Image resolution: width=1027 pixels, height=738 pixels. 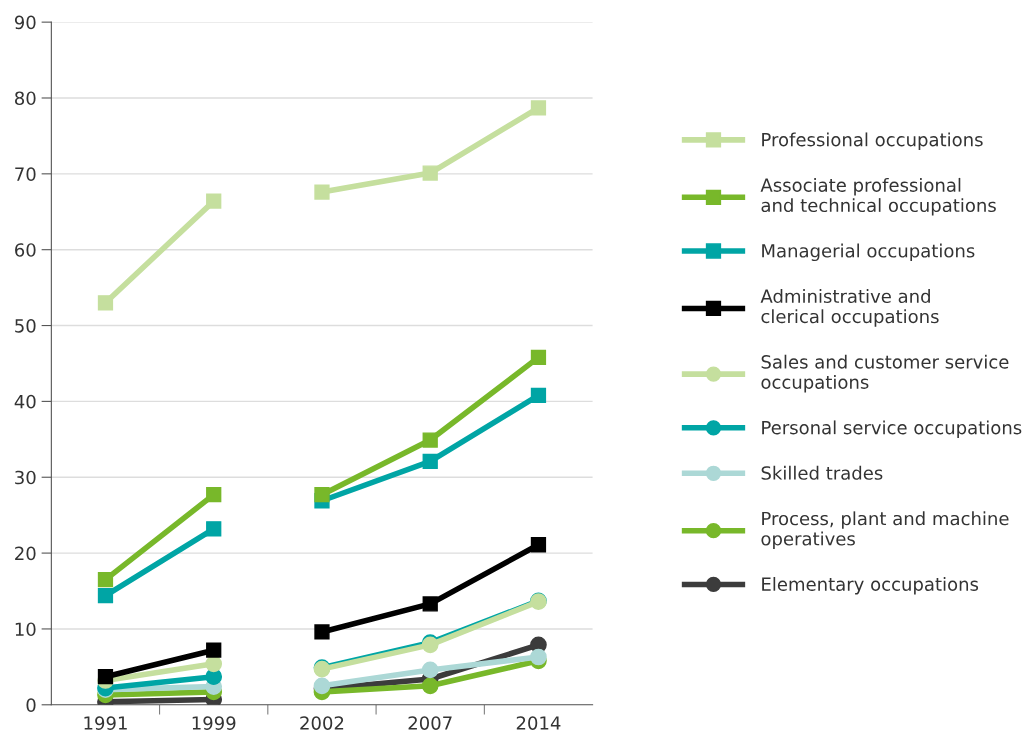 What do you see at coordinates (25, 401) in the screenshot?
I see `y-tick-label: 40` at bounding box center [25, 401].